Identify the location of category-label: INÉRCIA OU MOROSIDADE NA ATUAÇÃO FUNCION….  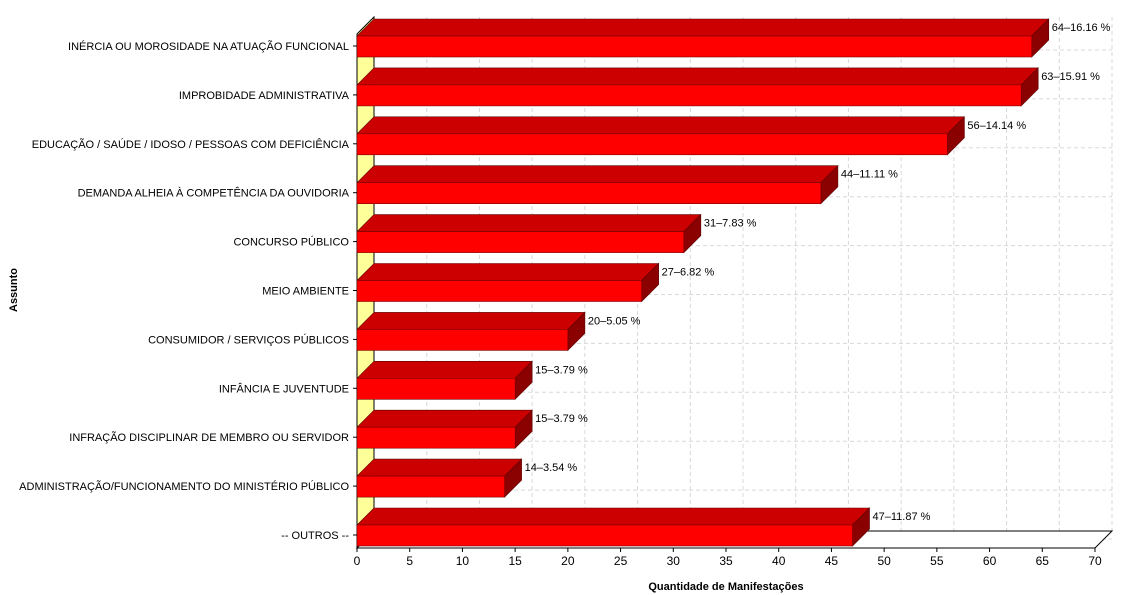
(208, 46).